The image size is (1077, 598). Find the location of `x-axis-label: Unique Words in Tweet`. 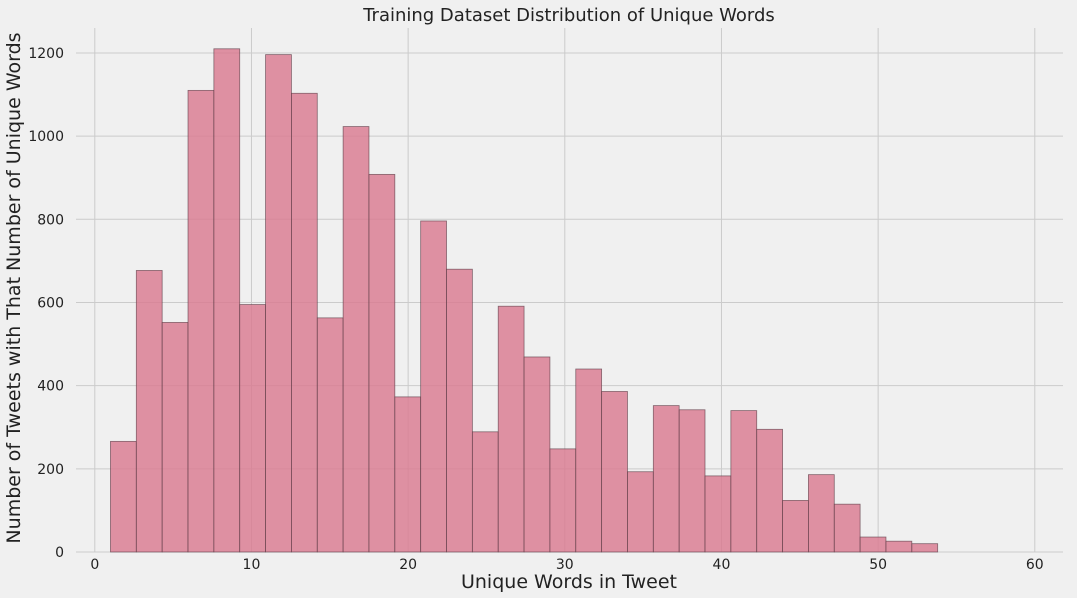

x-axis-label: Unique Words in Tweet is located at coordinates (569, 582).